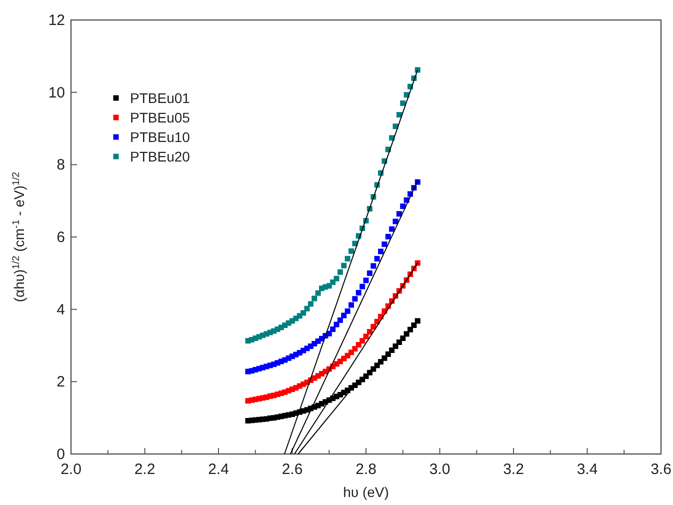 The image size is (673, 505). I want to click on x-tick-label: 3.2, so click(513, 469).